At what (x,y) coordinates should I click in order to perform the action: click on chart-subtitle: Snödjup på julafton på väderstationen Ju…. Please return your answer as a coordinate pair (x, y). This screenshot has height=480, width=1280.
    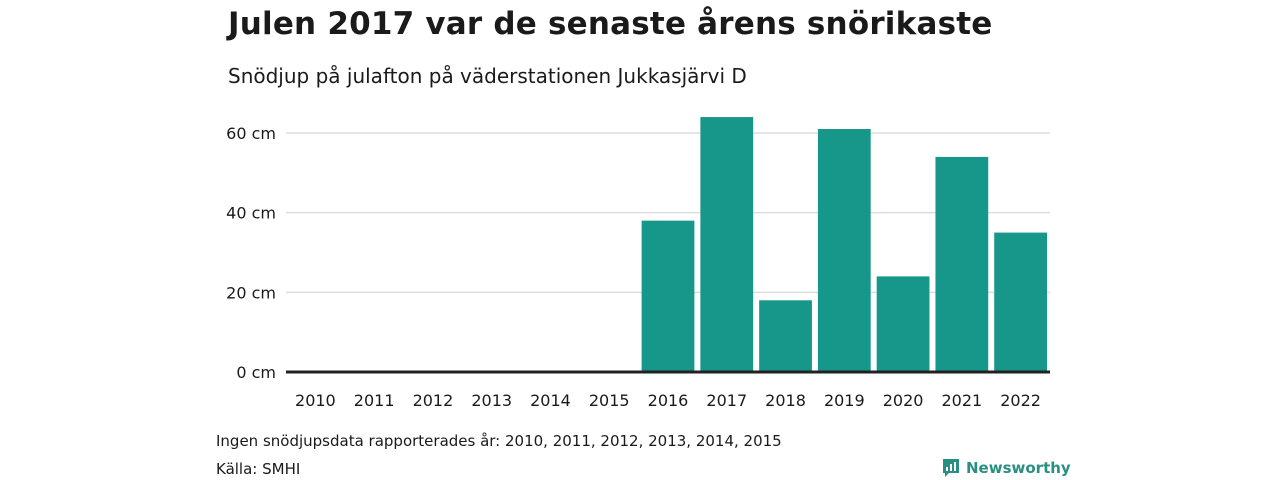
    Looking at the image, I should click on (487, 76).